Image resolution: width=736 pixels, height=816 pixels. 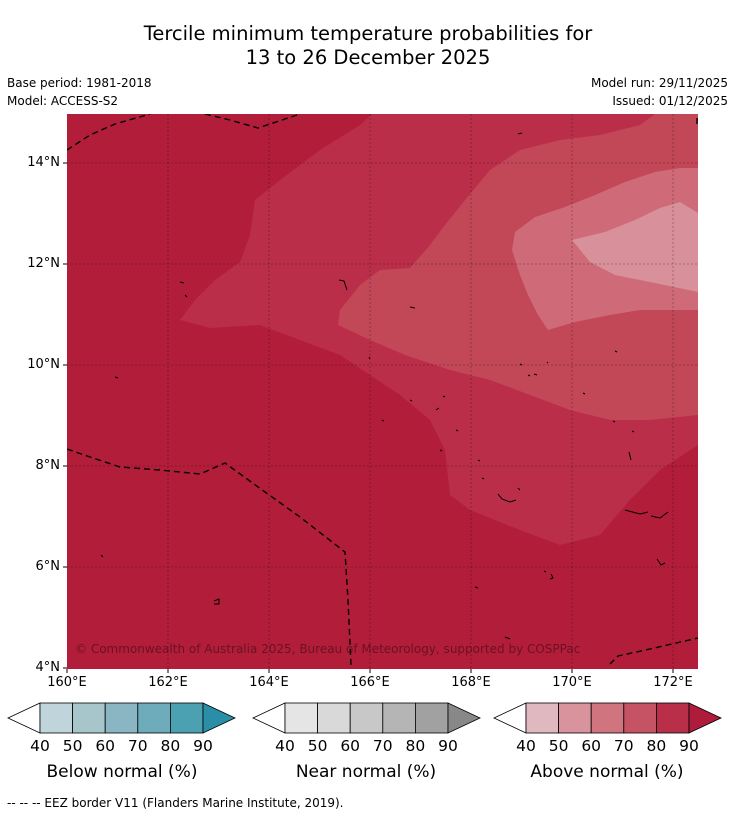 I want to click on cbar-near-under-arrow, so click(x=269, y=718).